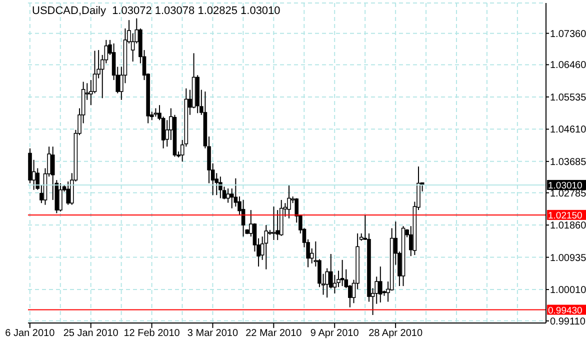  I want to click on ref-line-label: 0.99430, so click(565, 310).